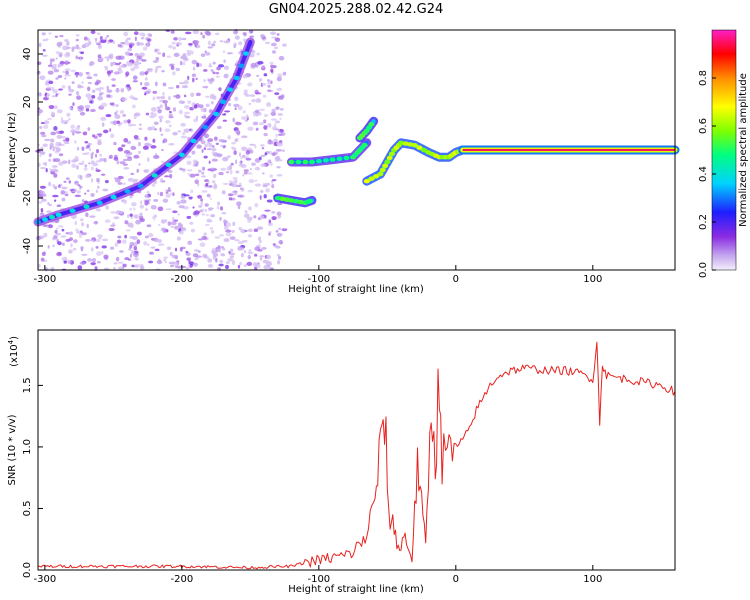 The width and height of the screenshot is (750, 600). I want to click on segment-d-blob, so click(405, 143).